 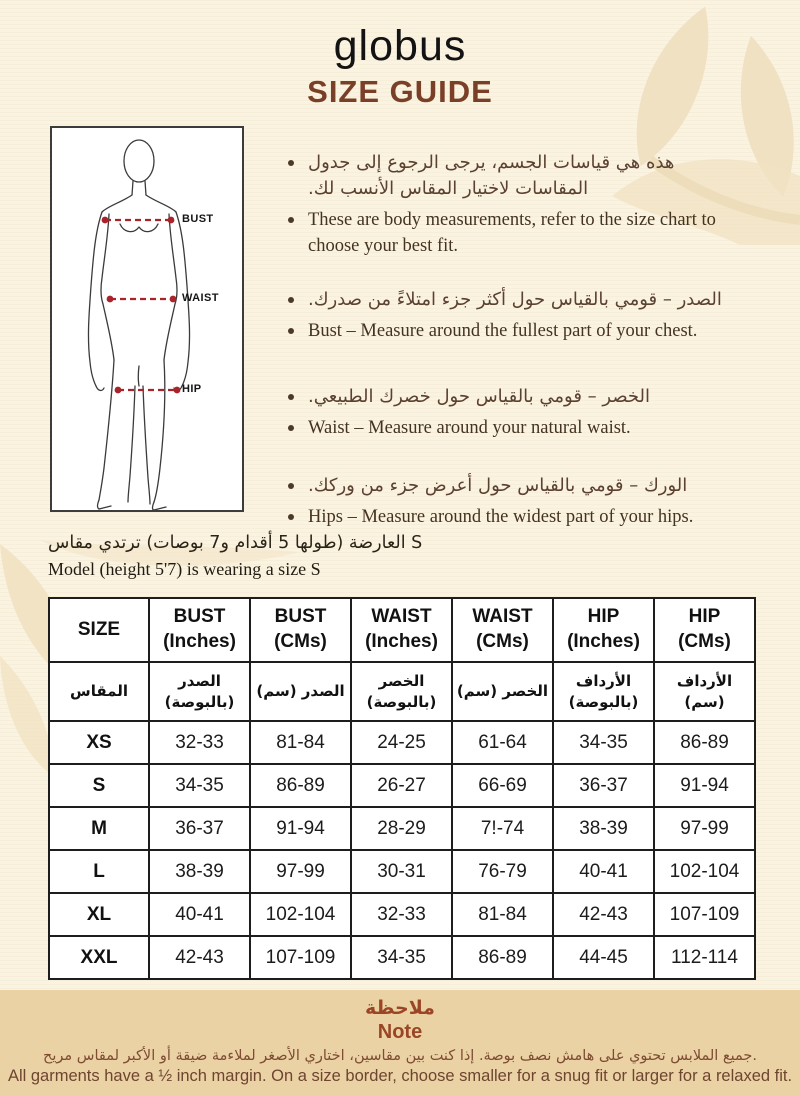 I want to click on column-header-ar-3: الخصر (بالبوصة), so click(x=401, y=691).